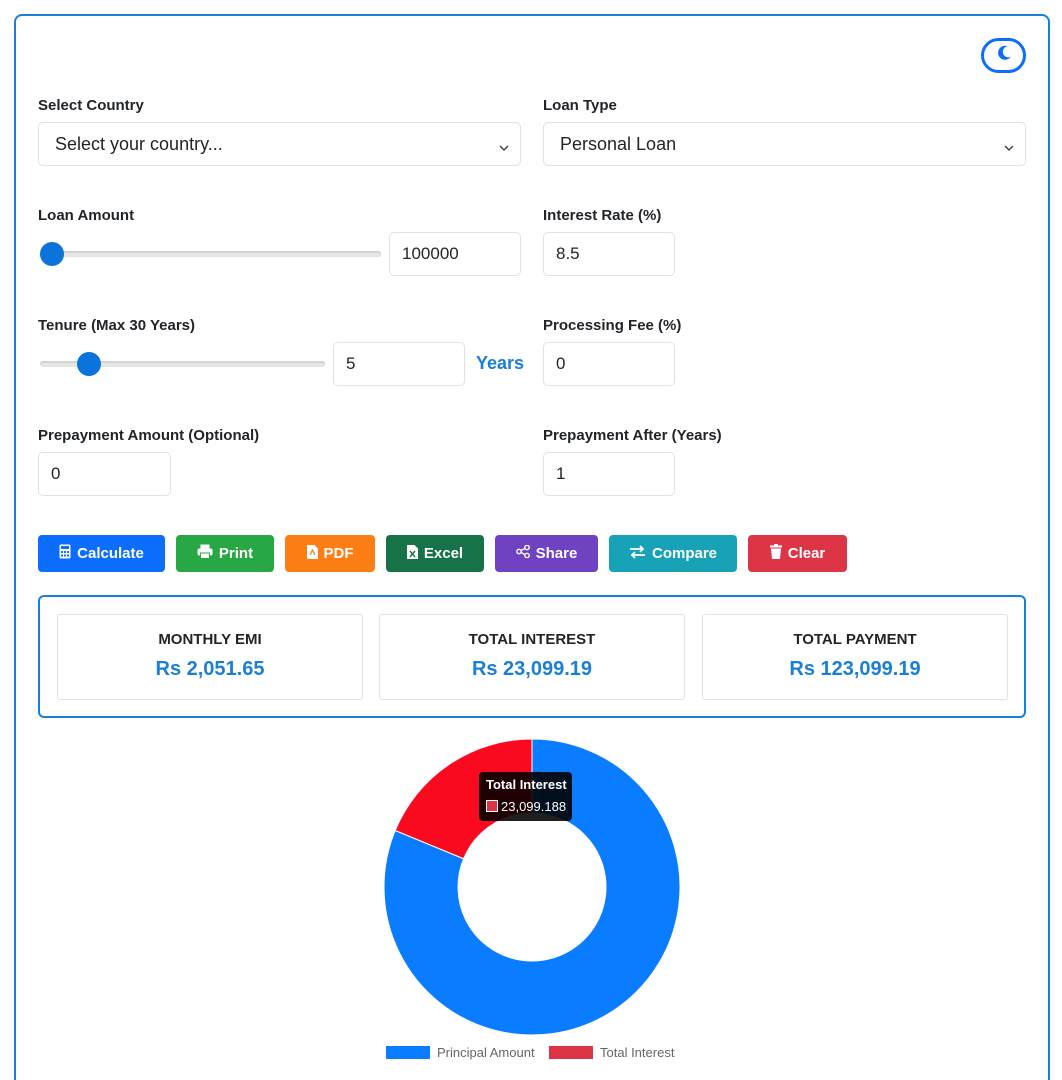 The width and height of the screenshot is (1062, 1080). I want to click on excel-button-label: Excel, so click(443, 553).